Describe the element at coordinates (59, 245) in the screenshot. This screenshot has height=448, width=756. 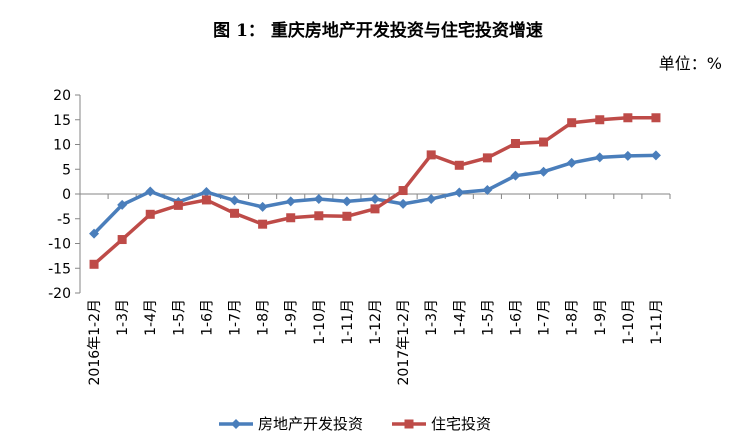
I see `y-tick-label: -10` at that location.